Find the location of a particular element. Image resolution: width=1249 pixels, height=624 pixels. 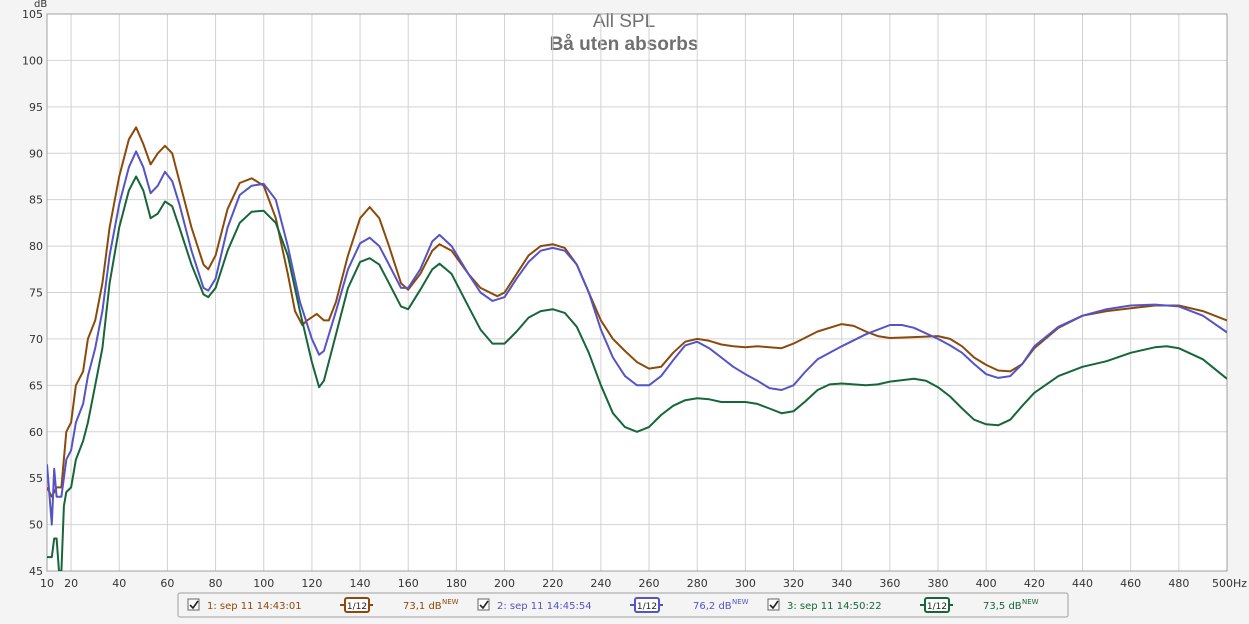

x-tick-label: 40 is located at coordinates (119, 583).